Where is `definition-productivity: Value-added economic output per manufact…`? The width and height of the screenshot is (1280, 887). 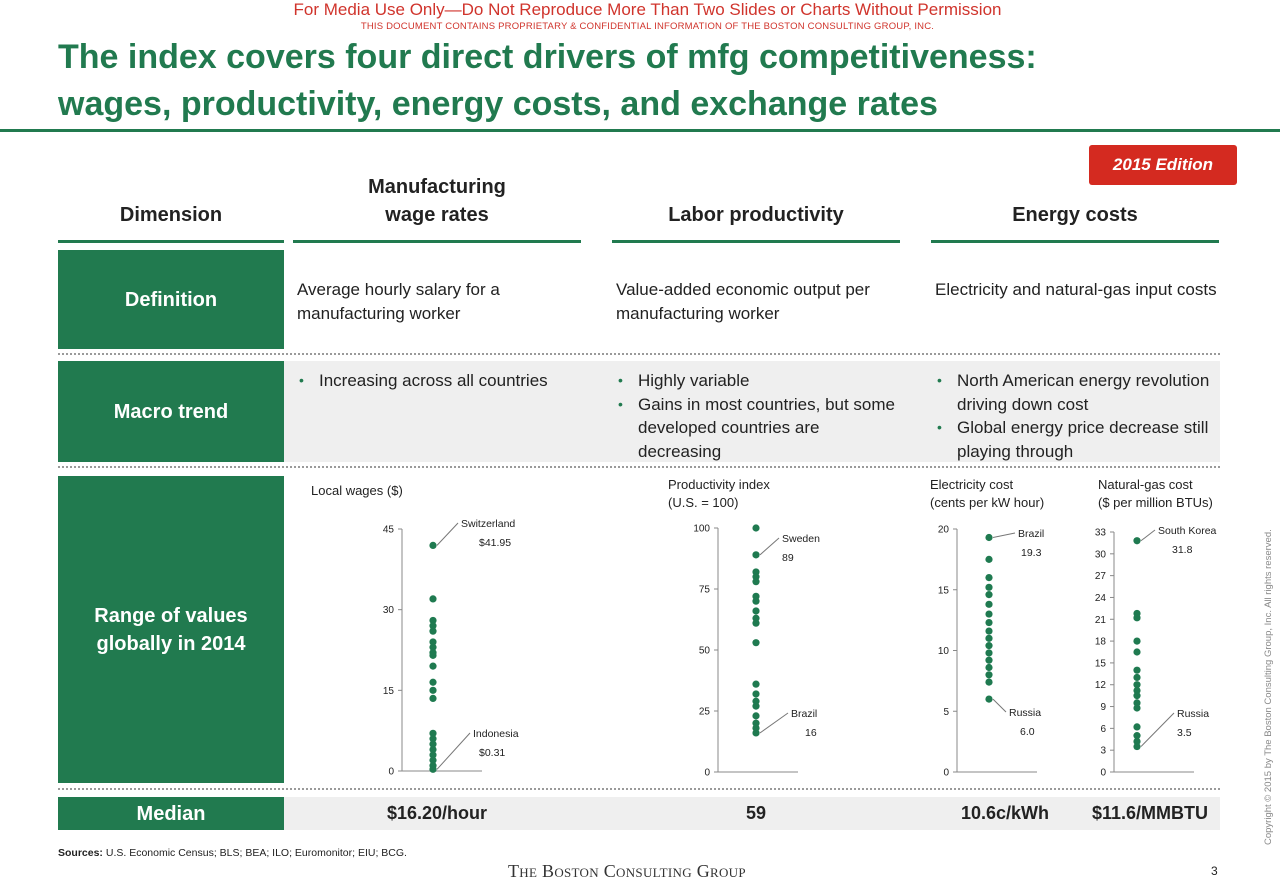 definition-productivity: Value-added economic output per manufact… is located at coordinates (743, 301).